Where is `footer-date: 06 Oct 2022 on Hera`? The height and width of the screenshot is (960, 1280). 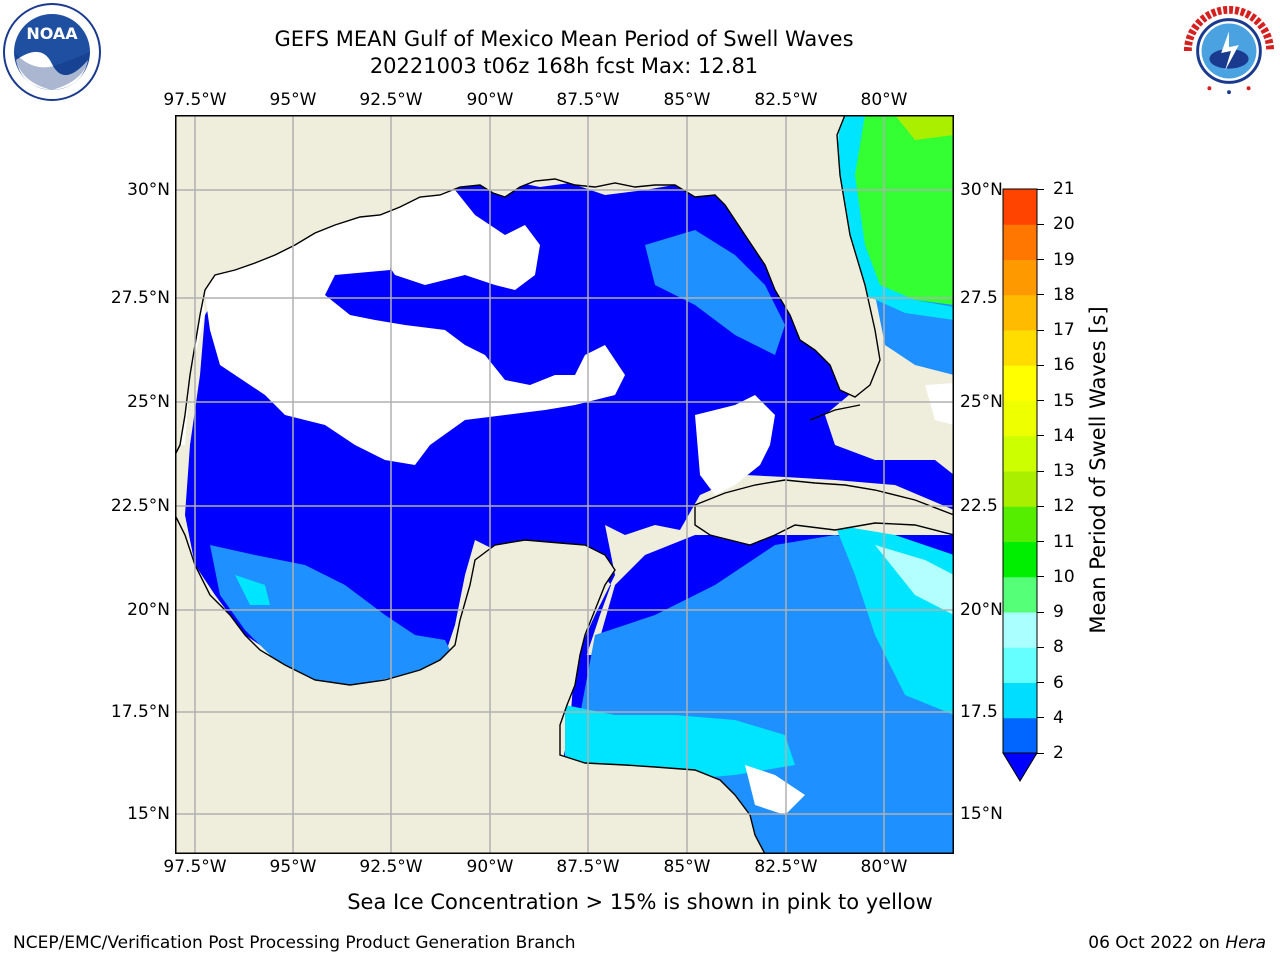
footer-date: 06 Oct 2022 on Hera is located at coordinates (1177, 943).